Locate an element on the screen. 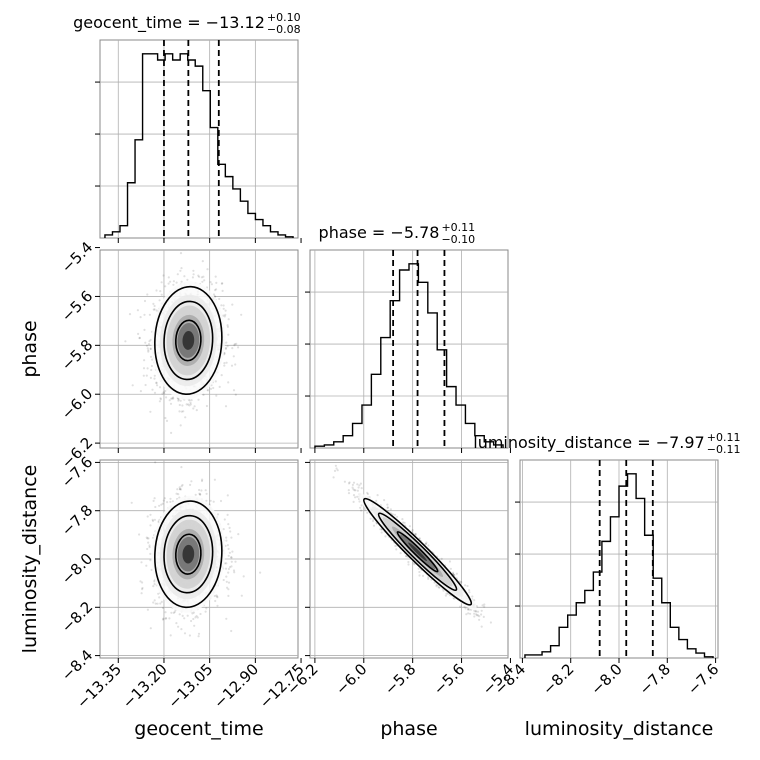 The height and width of the screenshot is (760, 760). density-shade is located at coordinates (188, 340).